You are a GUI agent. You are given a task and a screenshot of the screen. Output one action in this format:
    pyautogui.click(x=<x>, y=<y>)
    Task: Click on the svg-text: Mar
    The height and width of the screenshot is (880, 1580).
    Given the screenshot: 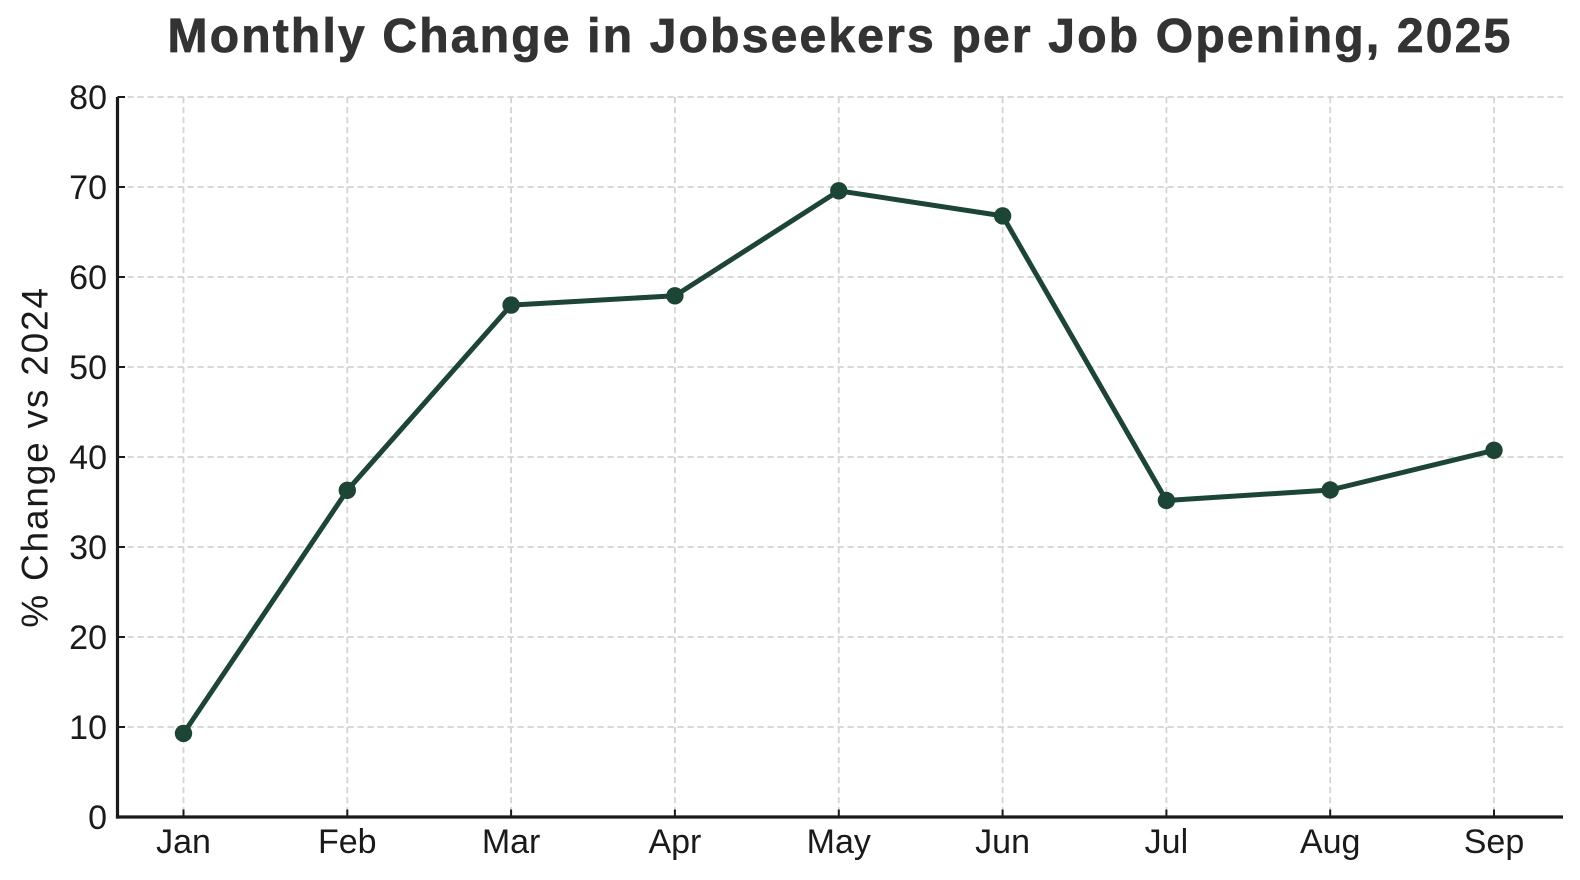 What is the action you would take?
    pyautogui.click(x=511, y=842)
    